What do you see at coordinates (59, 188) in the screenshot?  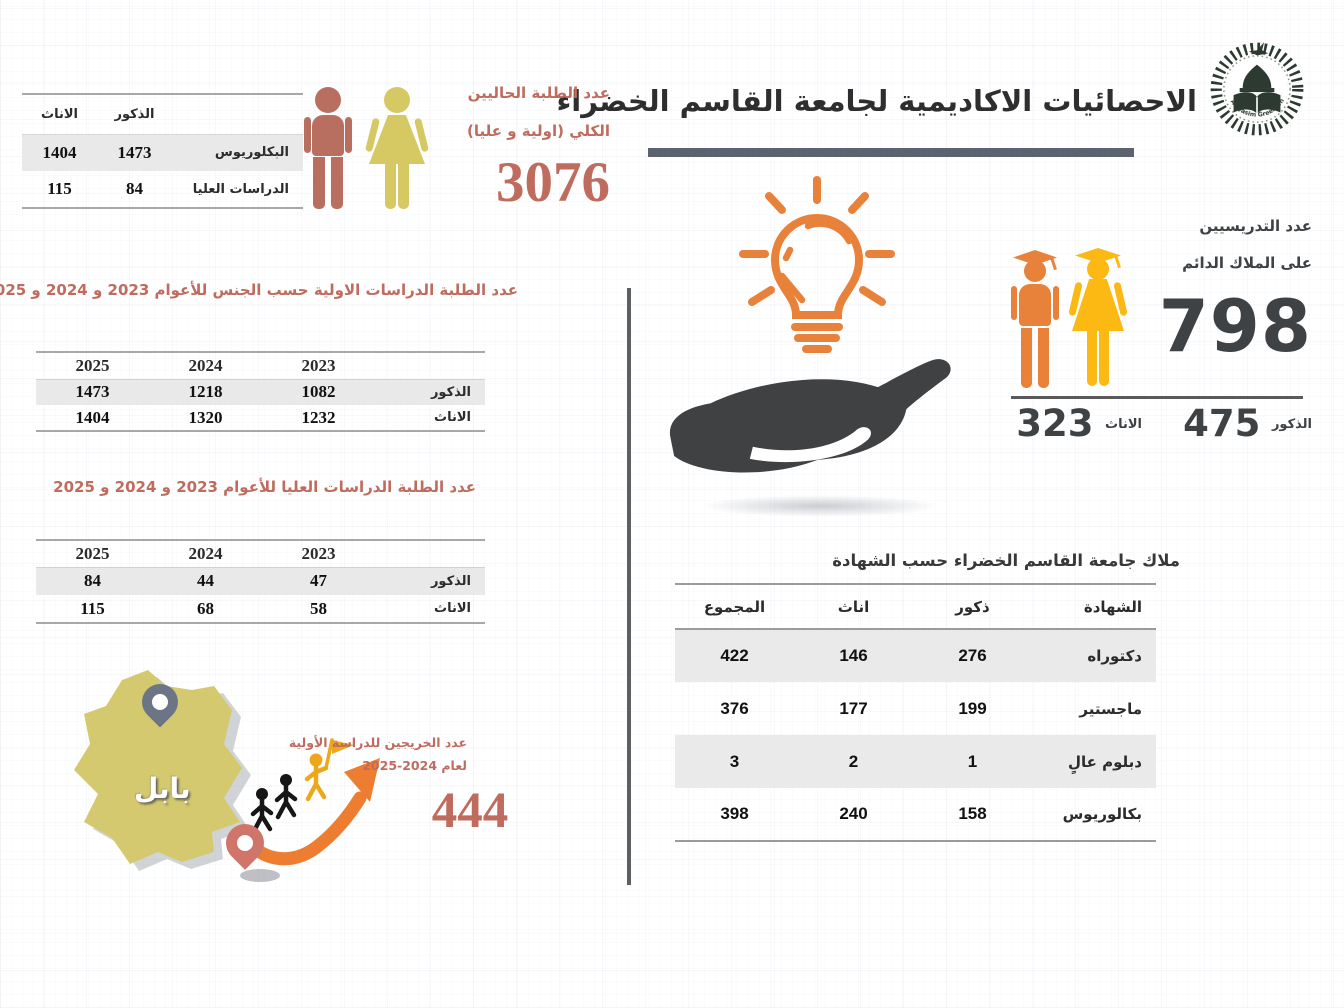 I see `cell-female: 115` at bounding box center [59, 188].